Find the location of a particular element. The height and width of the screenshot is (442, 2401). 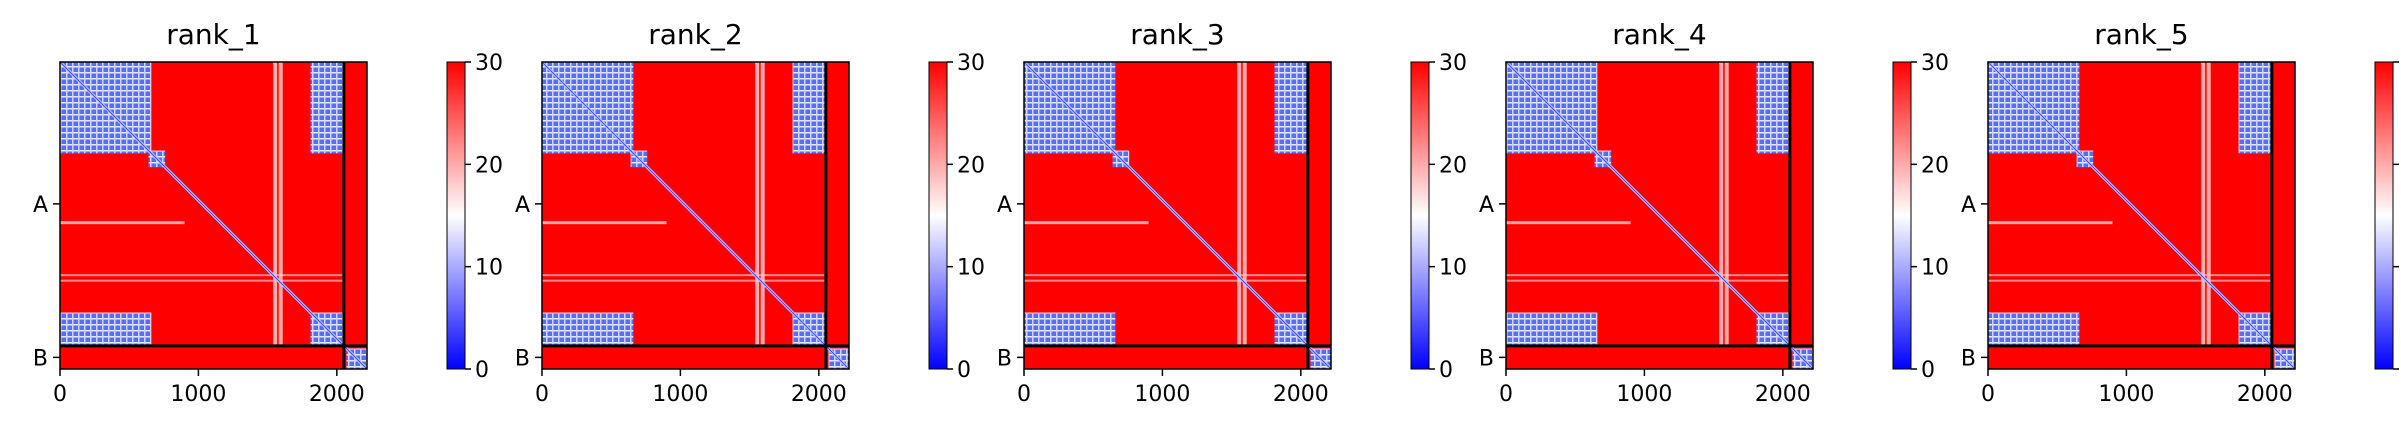

panel-title: rank_1 is located at coordinates (213, 34).